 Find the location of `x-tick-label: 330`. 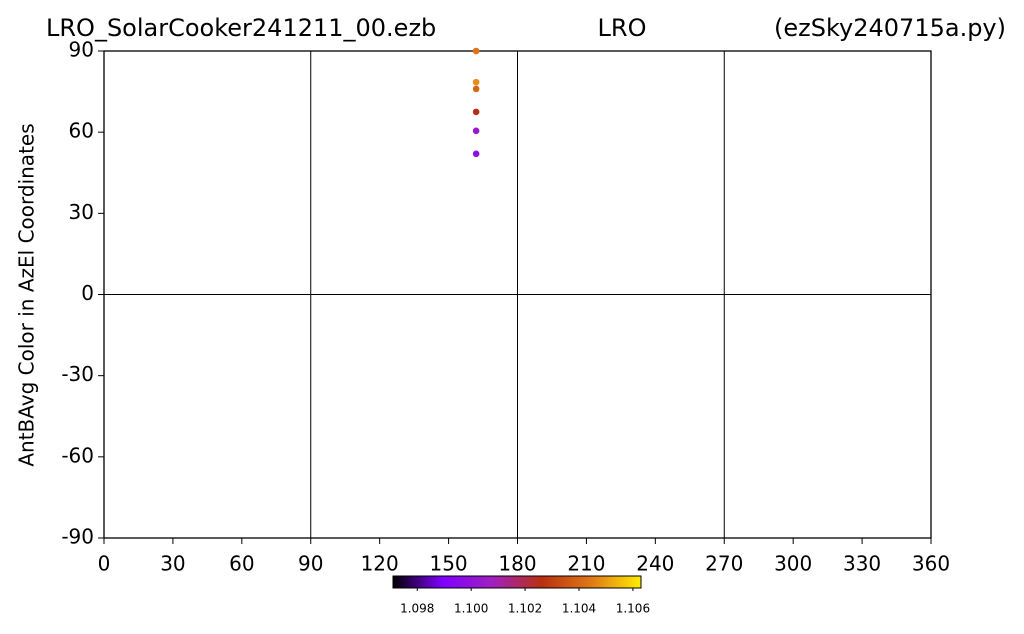

x-tick-label: 330 is located at coordinates (862, 564).